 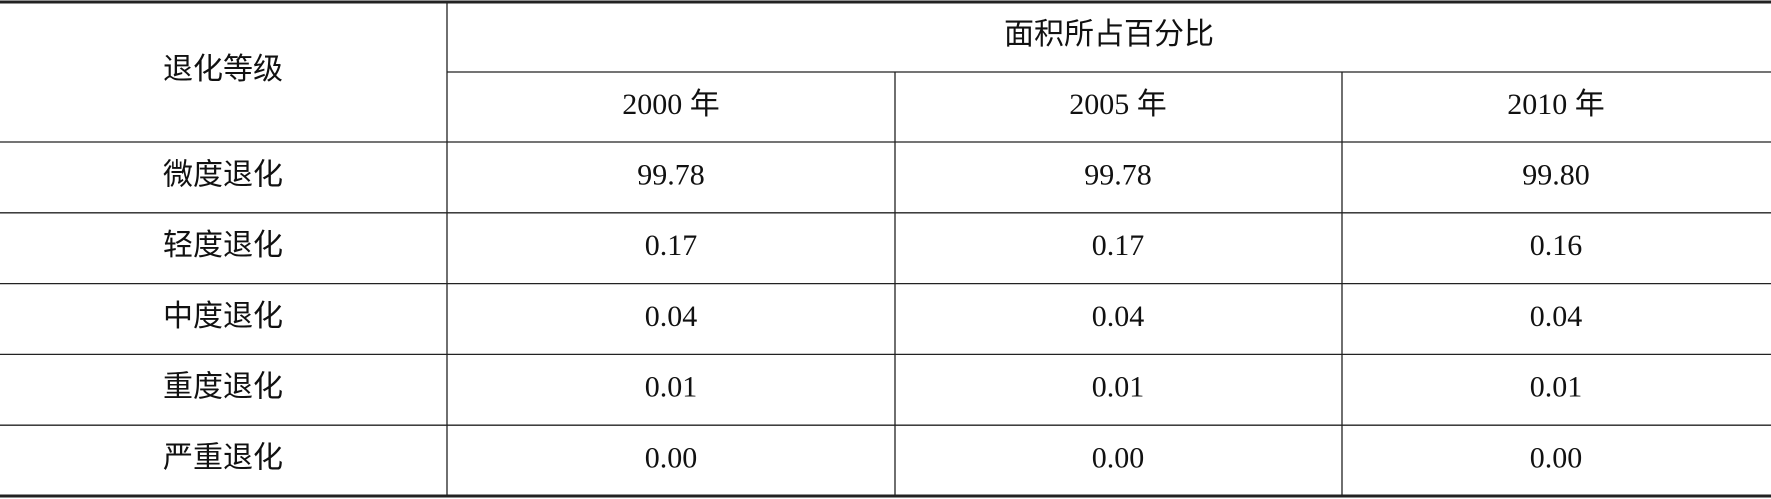 I want to click on cell: 99.80, so click(x=1556, y=174).